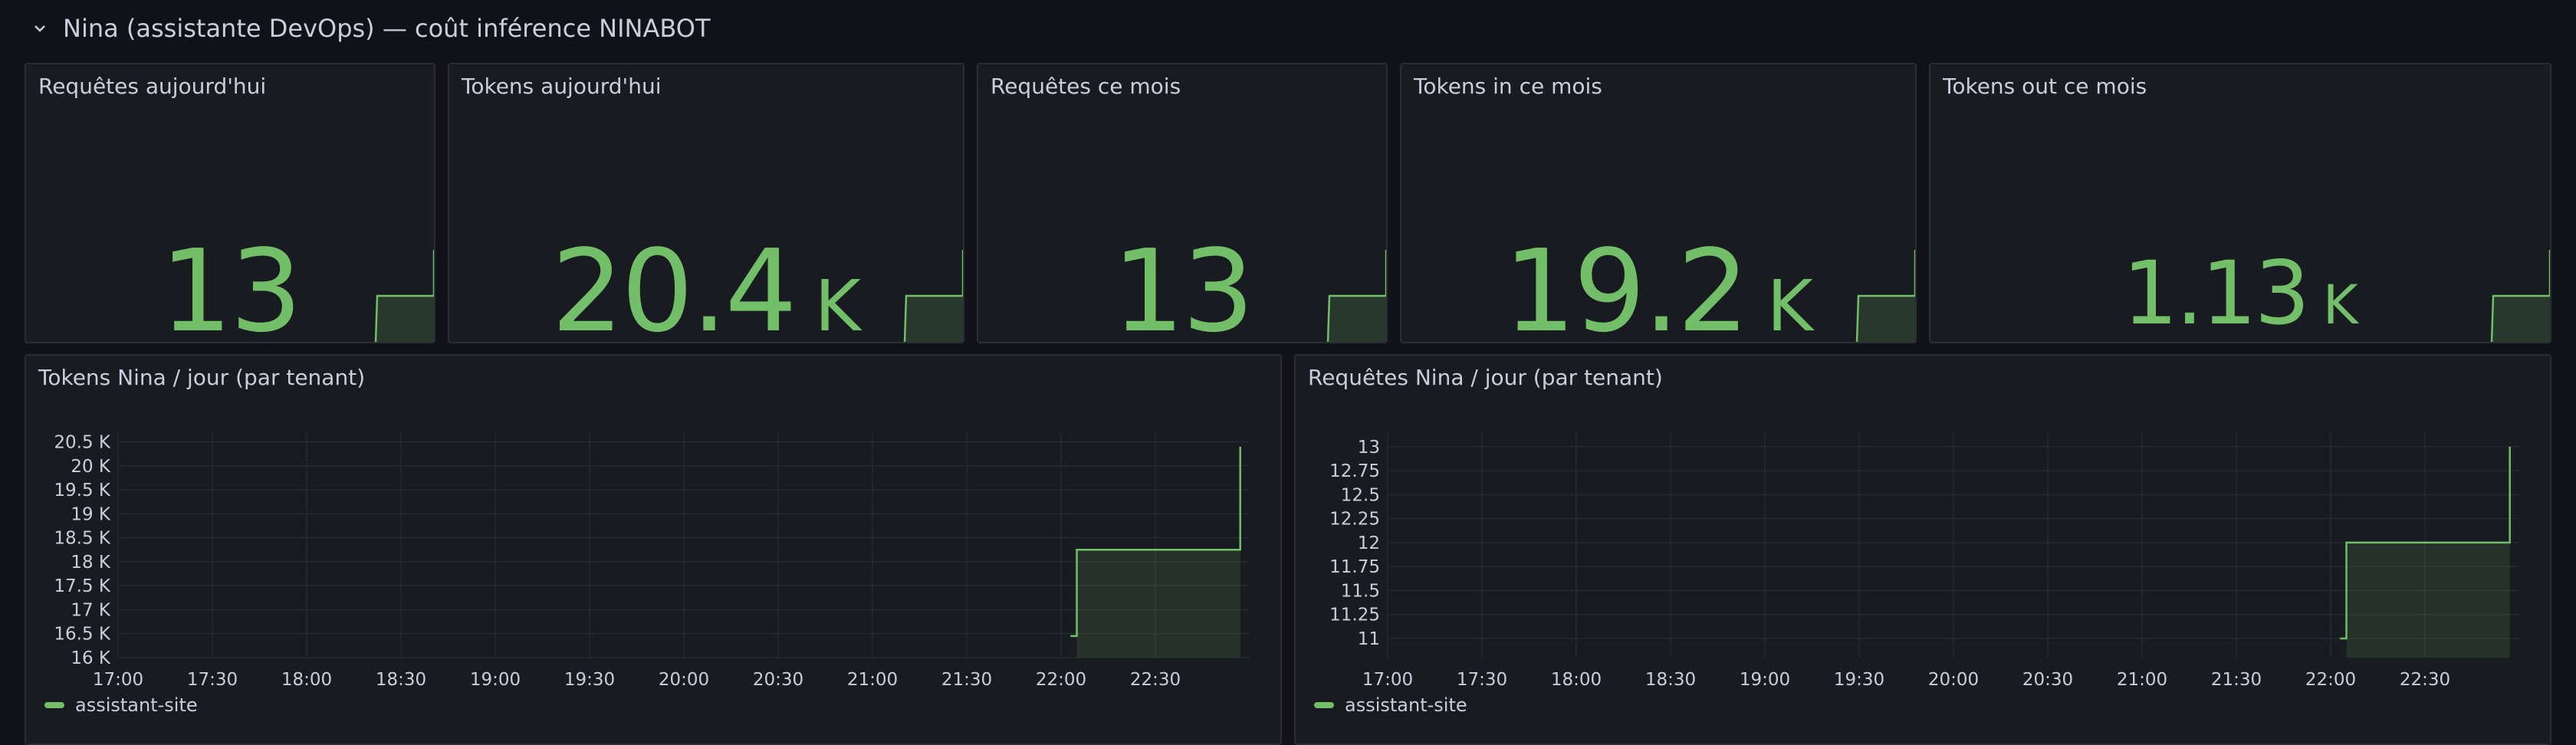 The width and height of the screenshot is (2576, 745). Describe the element at coordinates (40, 28) in the screenshot. I see `chevron-down-icon` at that location.